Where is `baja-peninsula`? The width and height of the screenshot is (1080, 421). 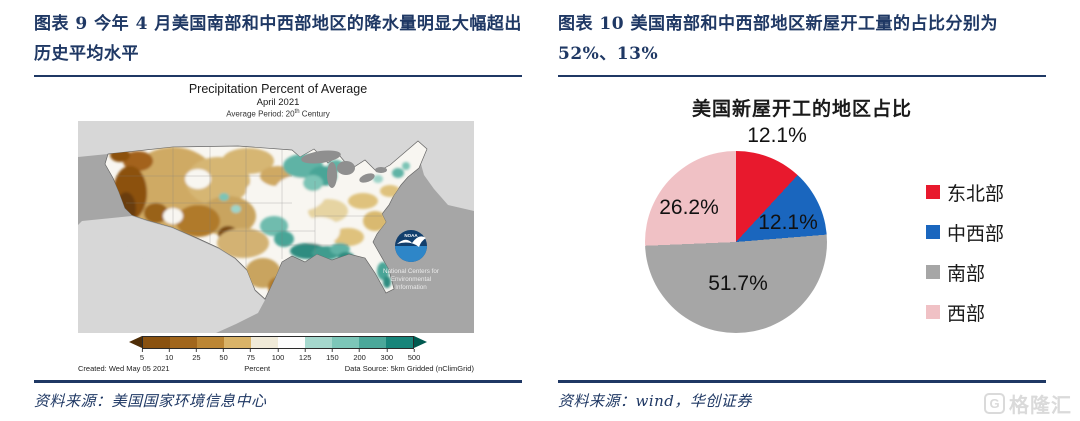
baja-peninsula is located at coordinates (133, 249).